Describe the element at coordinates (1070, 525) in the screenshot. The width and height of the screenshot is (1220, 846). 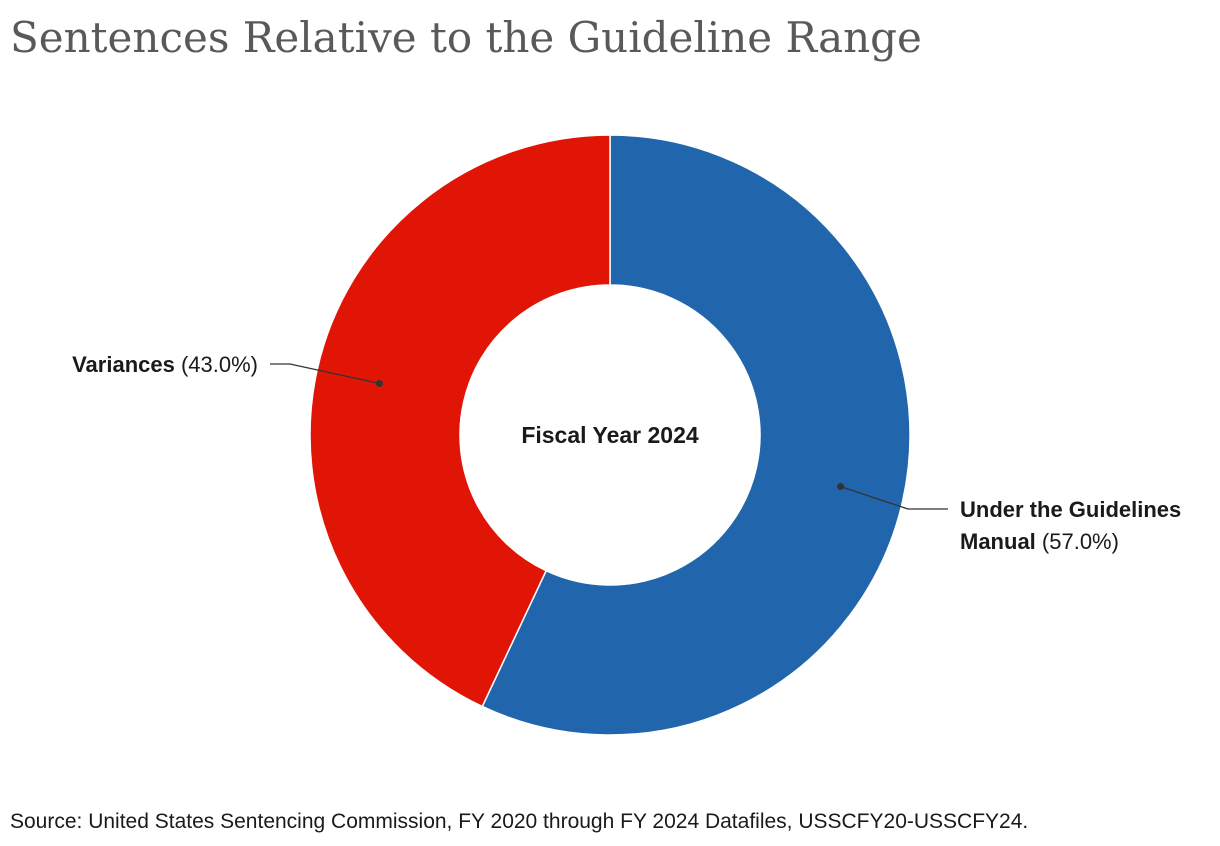
I see `slice-label-0: Under the Guidelines Manual (57.0%)` at that location.